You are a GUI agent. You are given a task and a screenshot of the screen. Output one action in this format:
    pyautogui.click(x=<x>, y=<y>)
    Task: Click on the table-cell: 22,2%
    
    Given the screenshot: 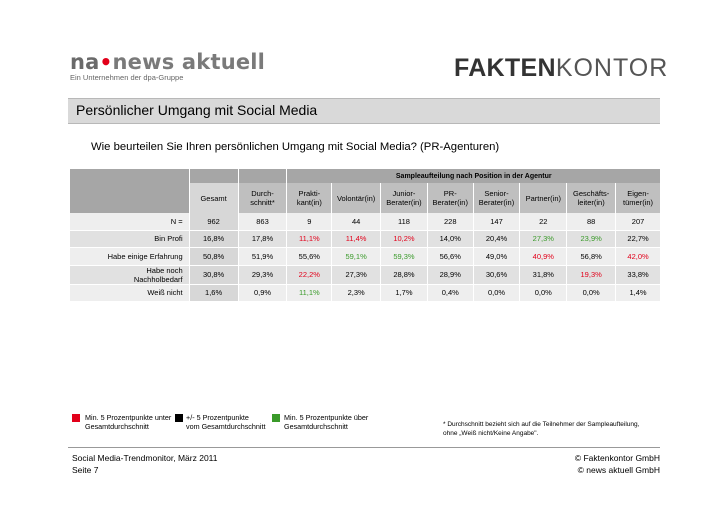 What is the action you would take?
    pyautogui.click(x=309, y=275)
    